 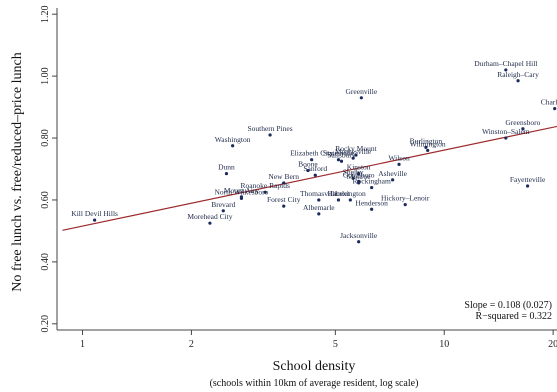 What do you see at coordinates (311, 153) in the screenshot?
I see `point-label: Elizabeth City` at bounding box center [311, 153].